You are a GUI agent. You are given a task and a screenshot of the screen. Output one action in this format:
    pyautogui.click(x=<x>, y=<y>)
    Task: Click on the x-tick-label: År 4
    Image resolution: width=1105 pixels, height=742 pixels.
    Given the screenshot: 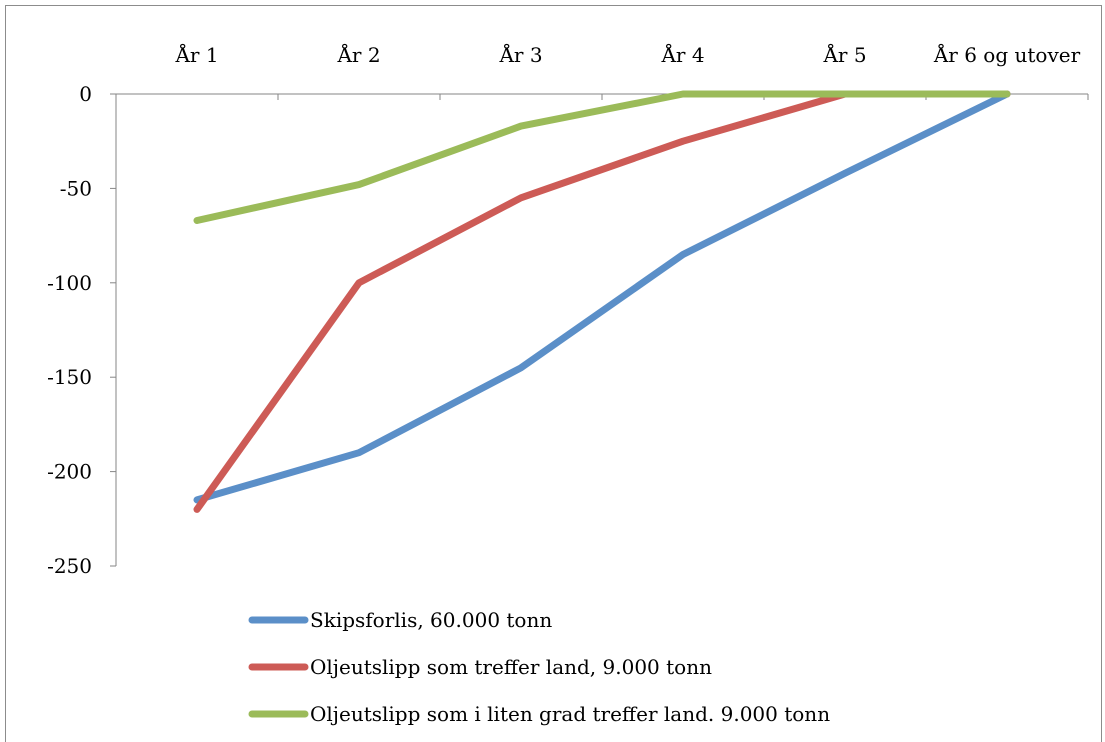 What is the action you would take?
    pyautogui.click(x=682, y=54)
    